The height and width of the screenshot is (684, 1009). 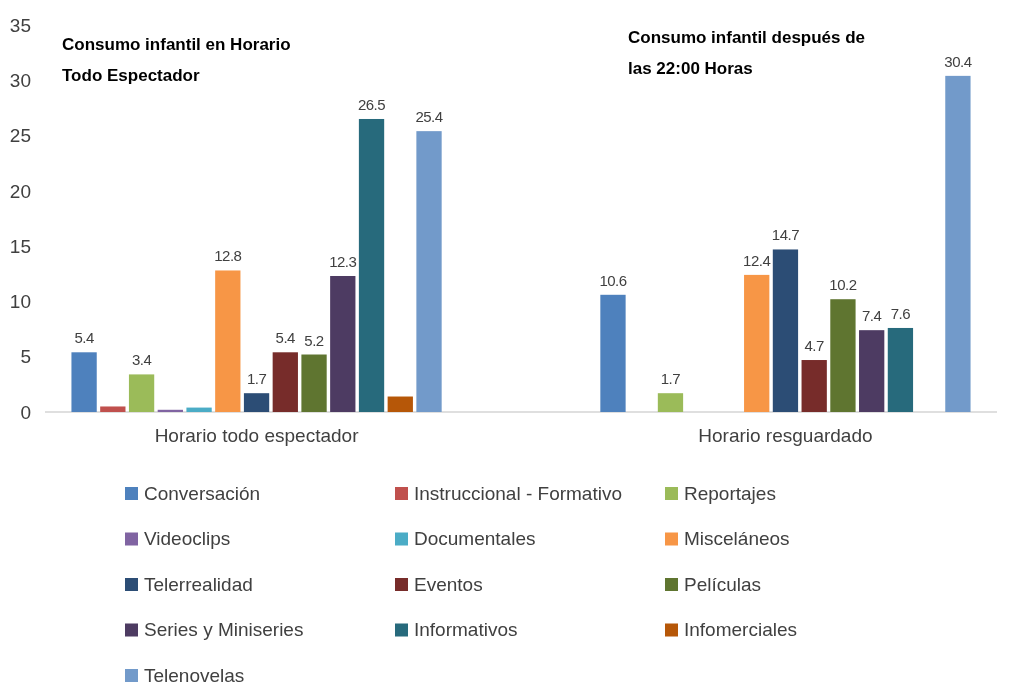 What do you see at coordinates (20, 136) in the screenshot?
I see `y-tick-label: 25` at bounding box center [20, 136].